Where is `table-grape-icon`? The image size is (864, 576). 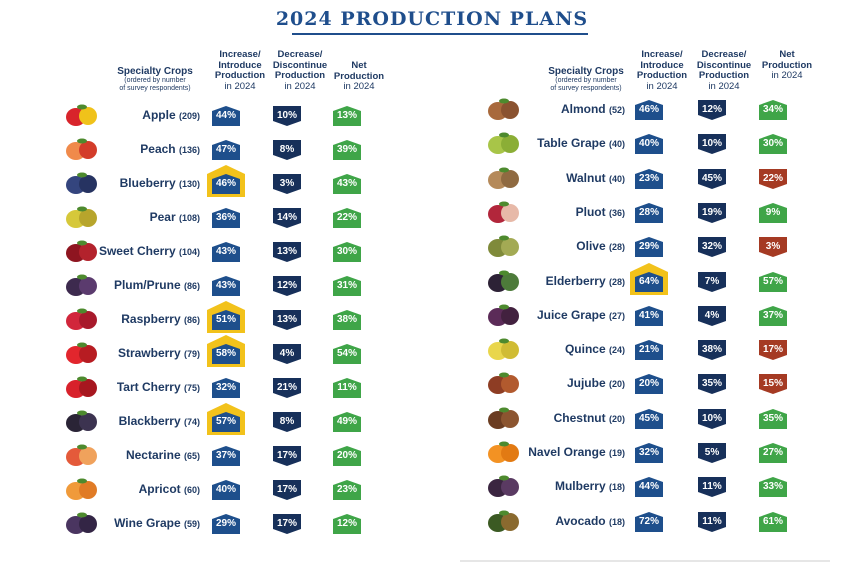
table-grape-icon is located at coordinates (504, 143).